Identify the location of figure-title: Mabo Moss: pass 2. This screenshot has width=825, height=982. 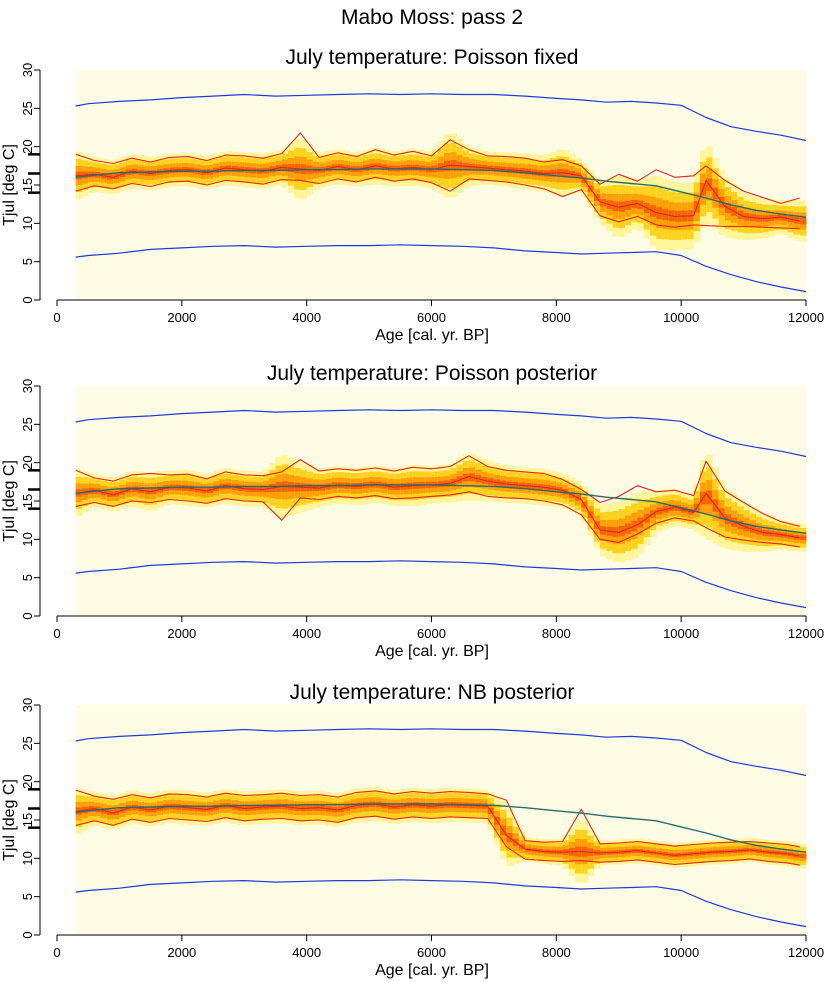
(432, 17).